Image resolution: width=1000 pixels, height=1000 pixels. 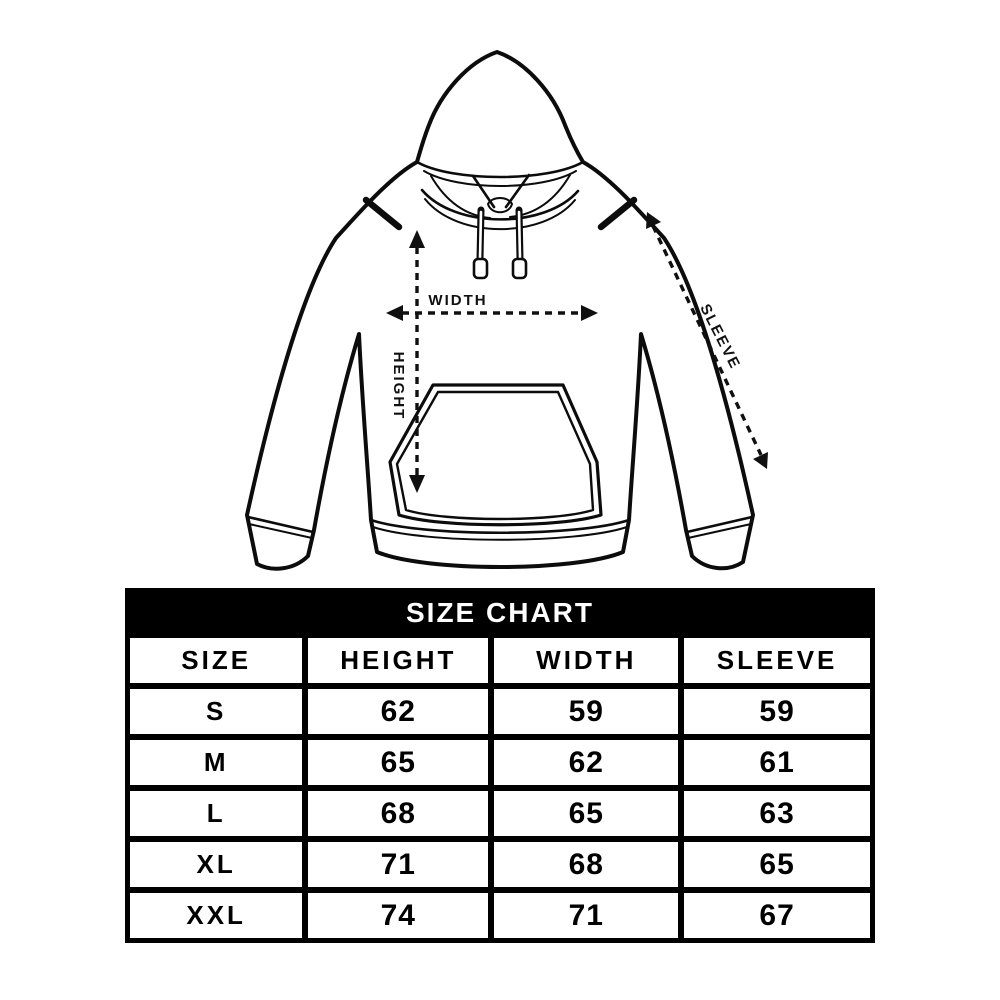 I want to click on hood-band-inner, so click(x=500, y=178).